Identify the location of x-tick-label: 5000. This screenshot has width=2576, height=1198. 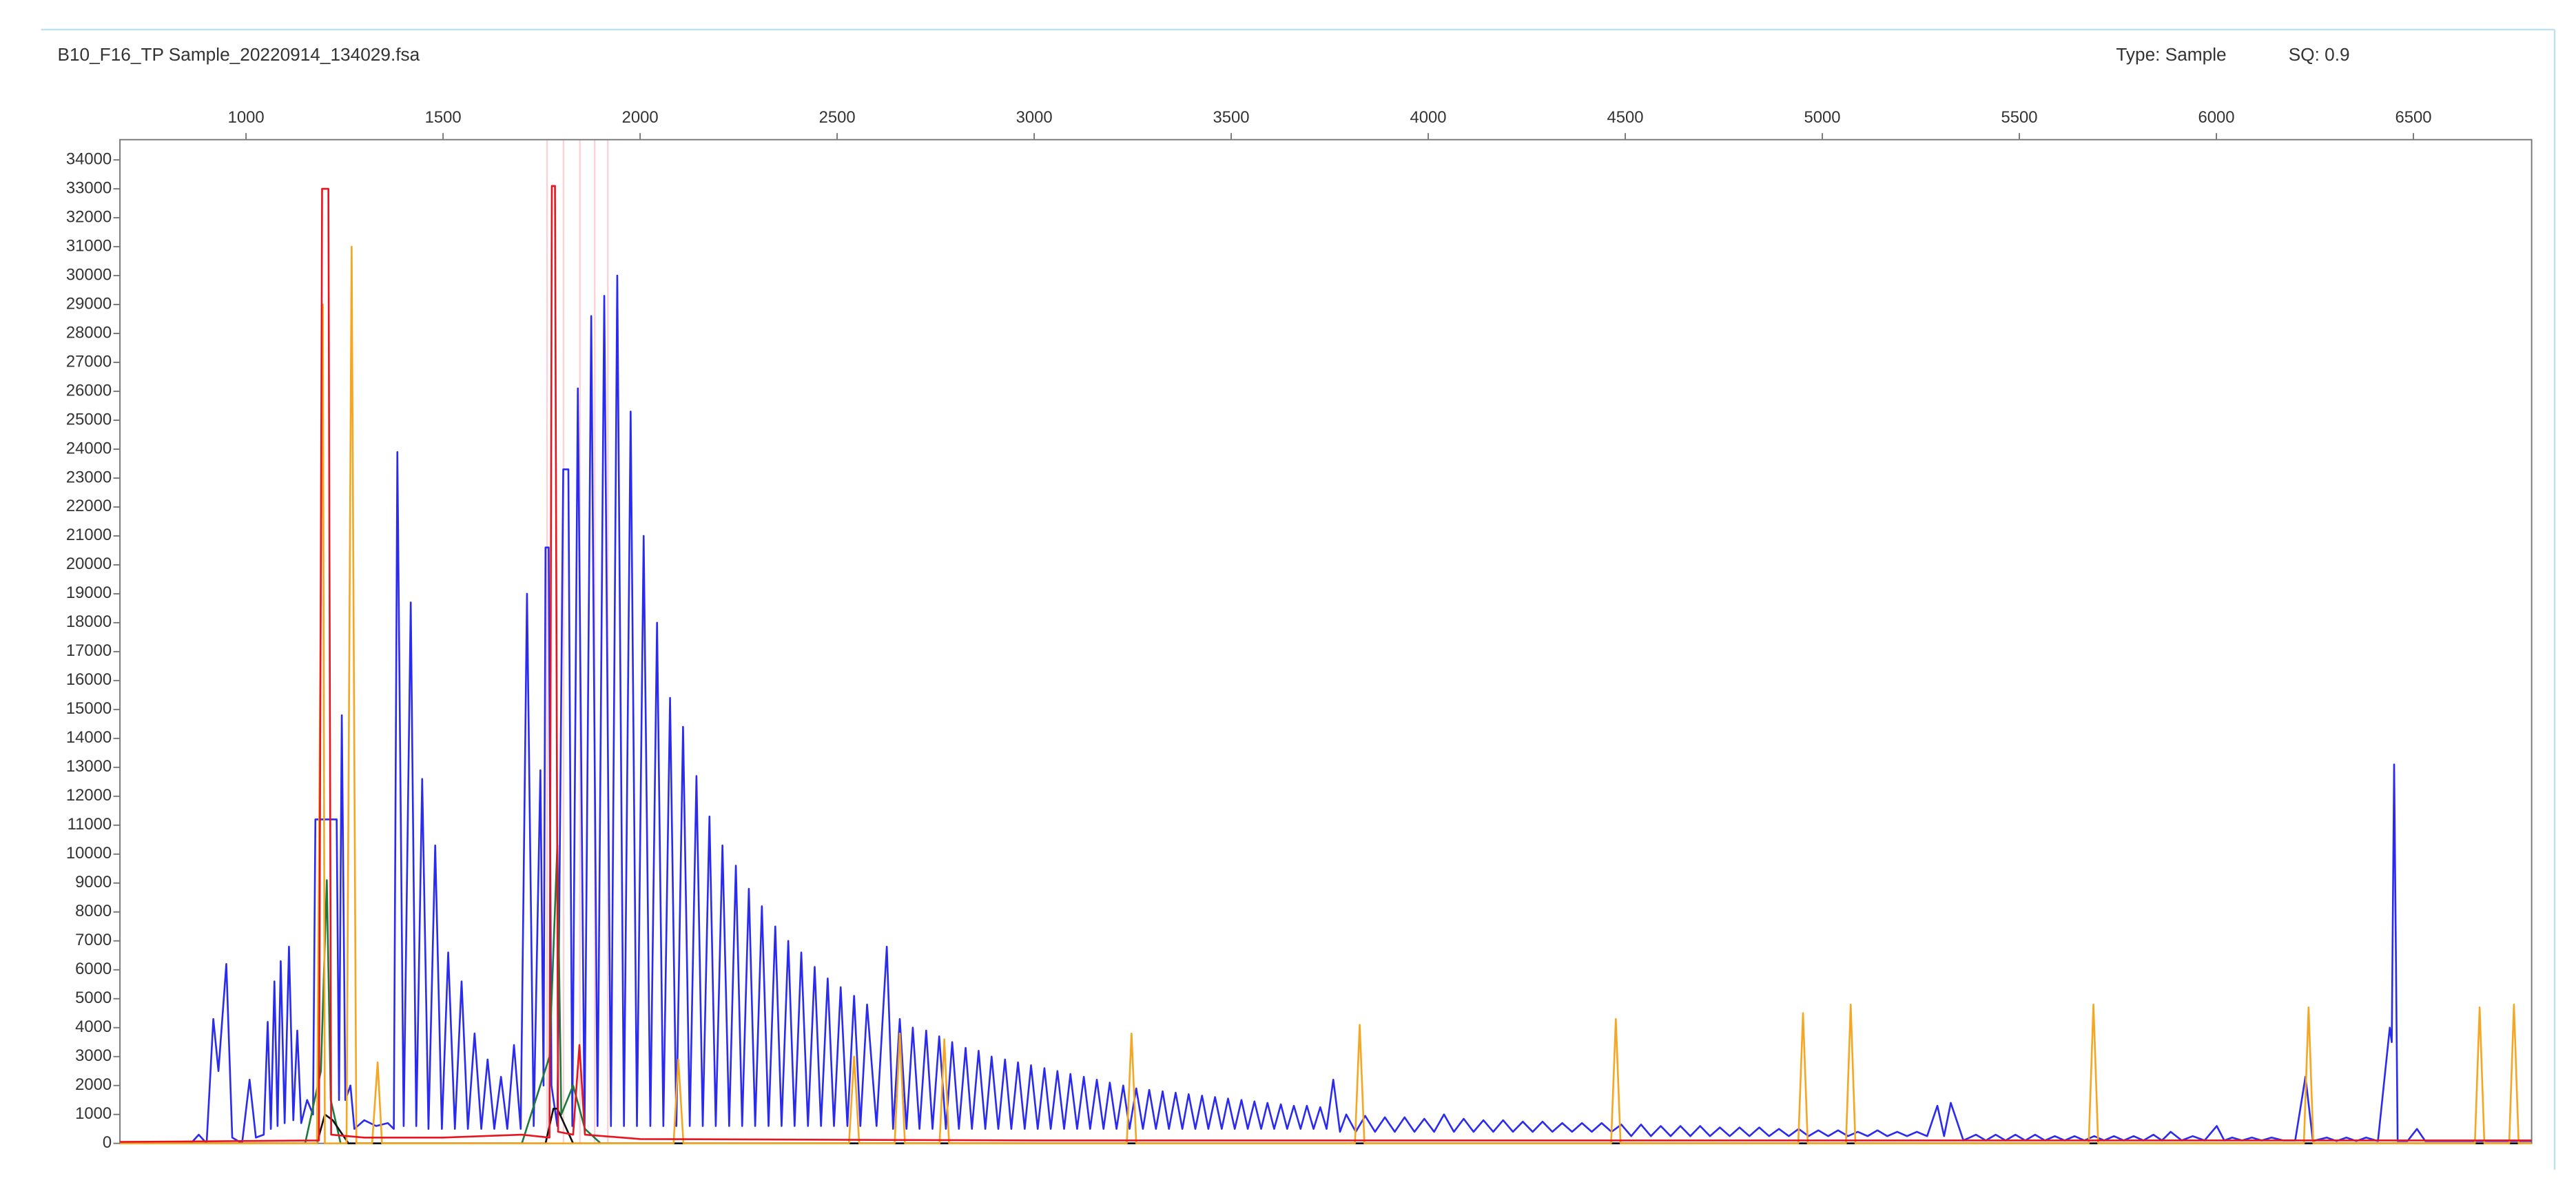
(1822, 117).